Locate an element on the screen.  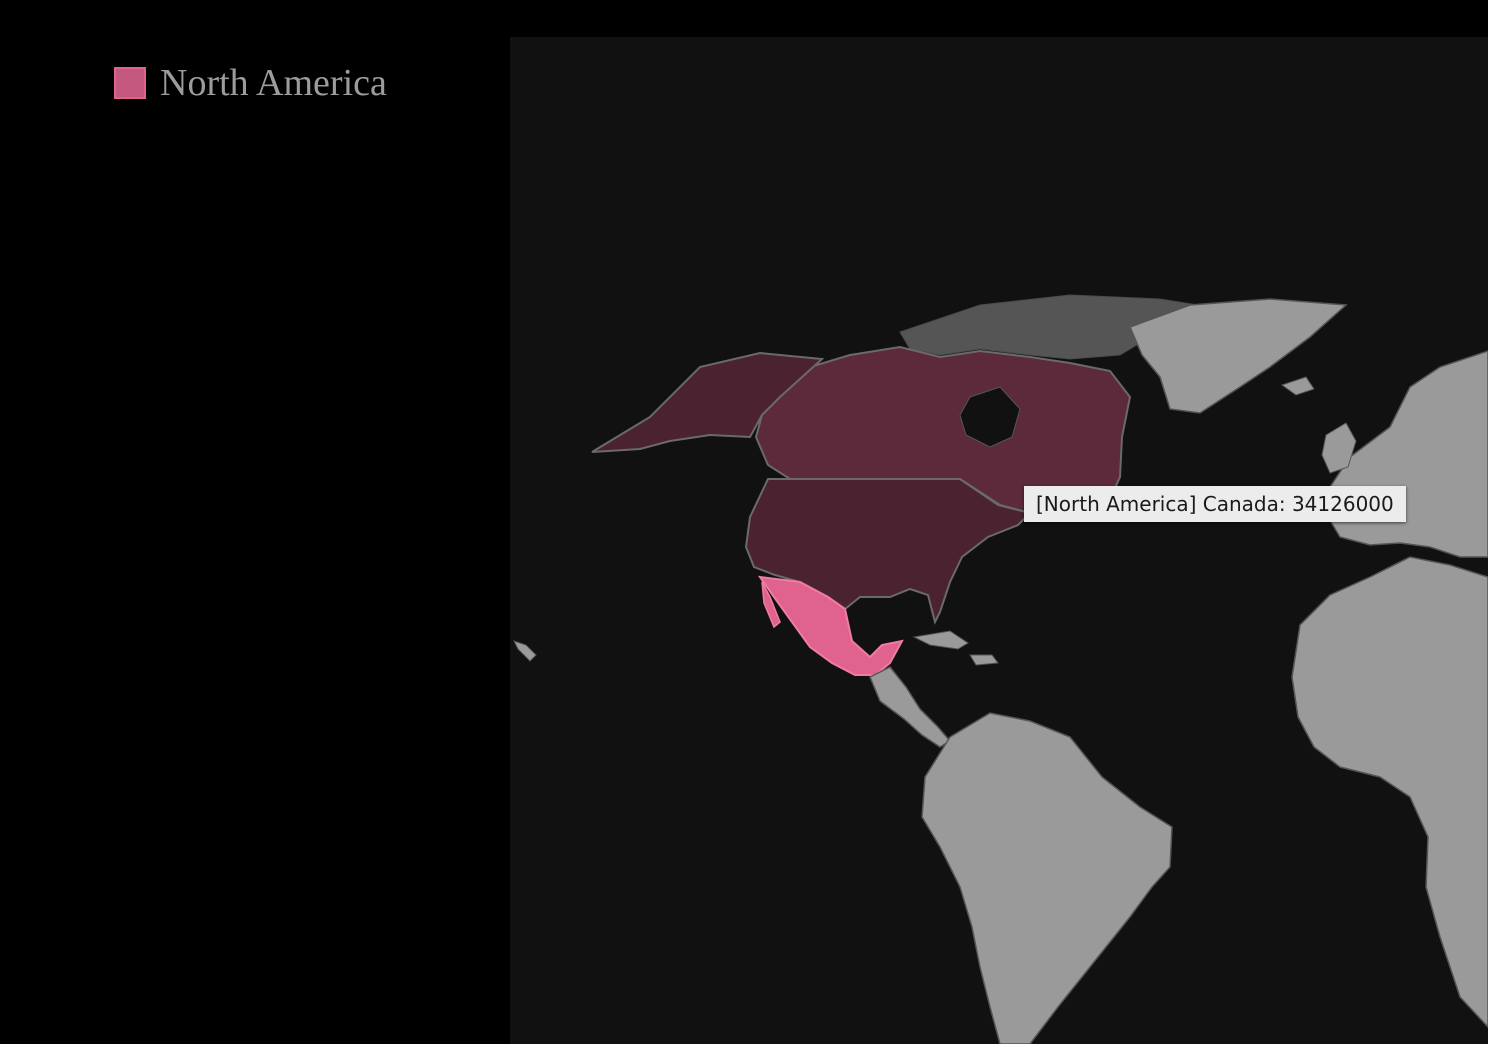
country-canada is located at coordinates (943, 430).